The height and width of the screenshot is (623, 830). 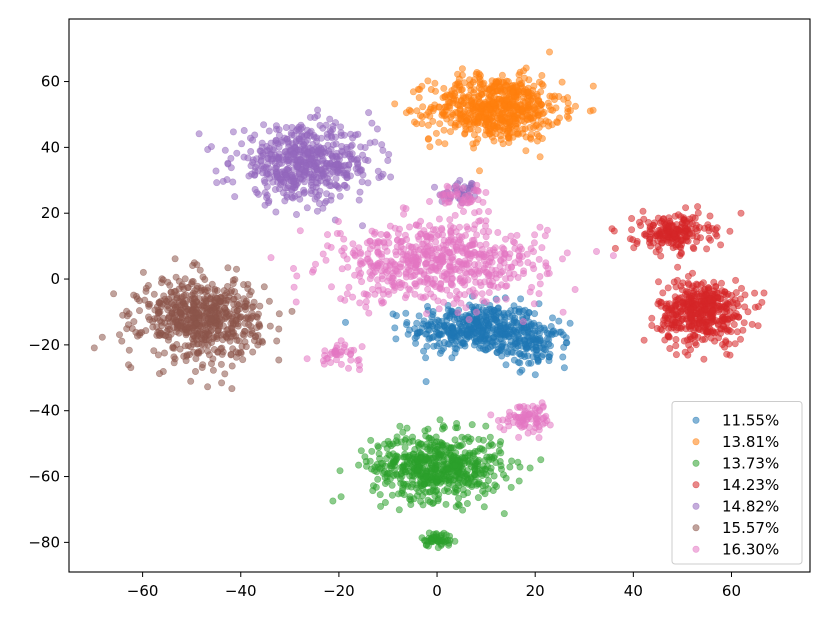 I want to click on legend-marker, so click(x=696, y=506).